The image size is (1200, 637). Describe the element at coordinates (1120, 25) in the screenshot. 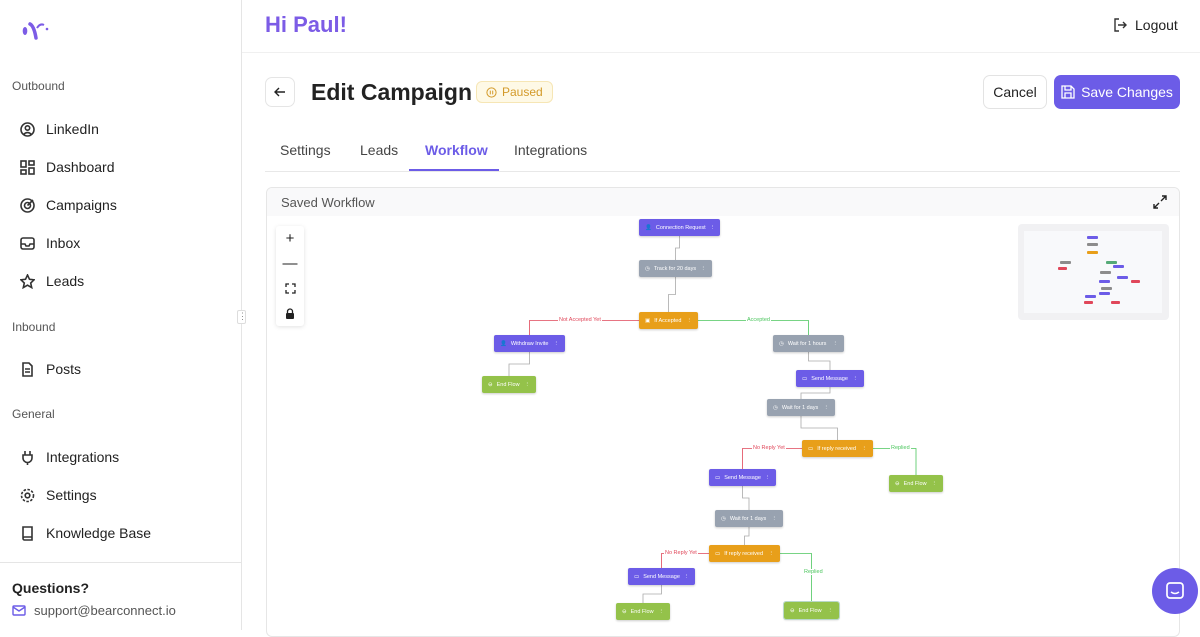

I see `logout-icon` at that location.